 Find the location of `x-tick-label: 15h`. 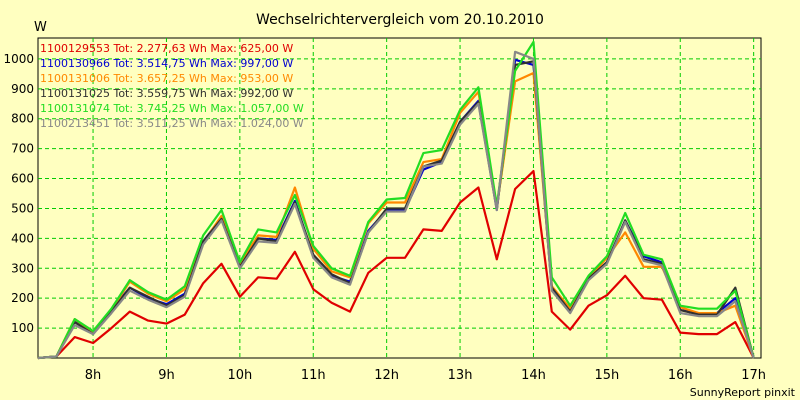

x-tick-label: 15h is located at coordinates (606, 375).